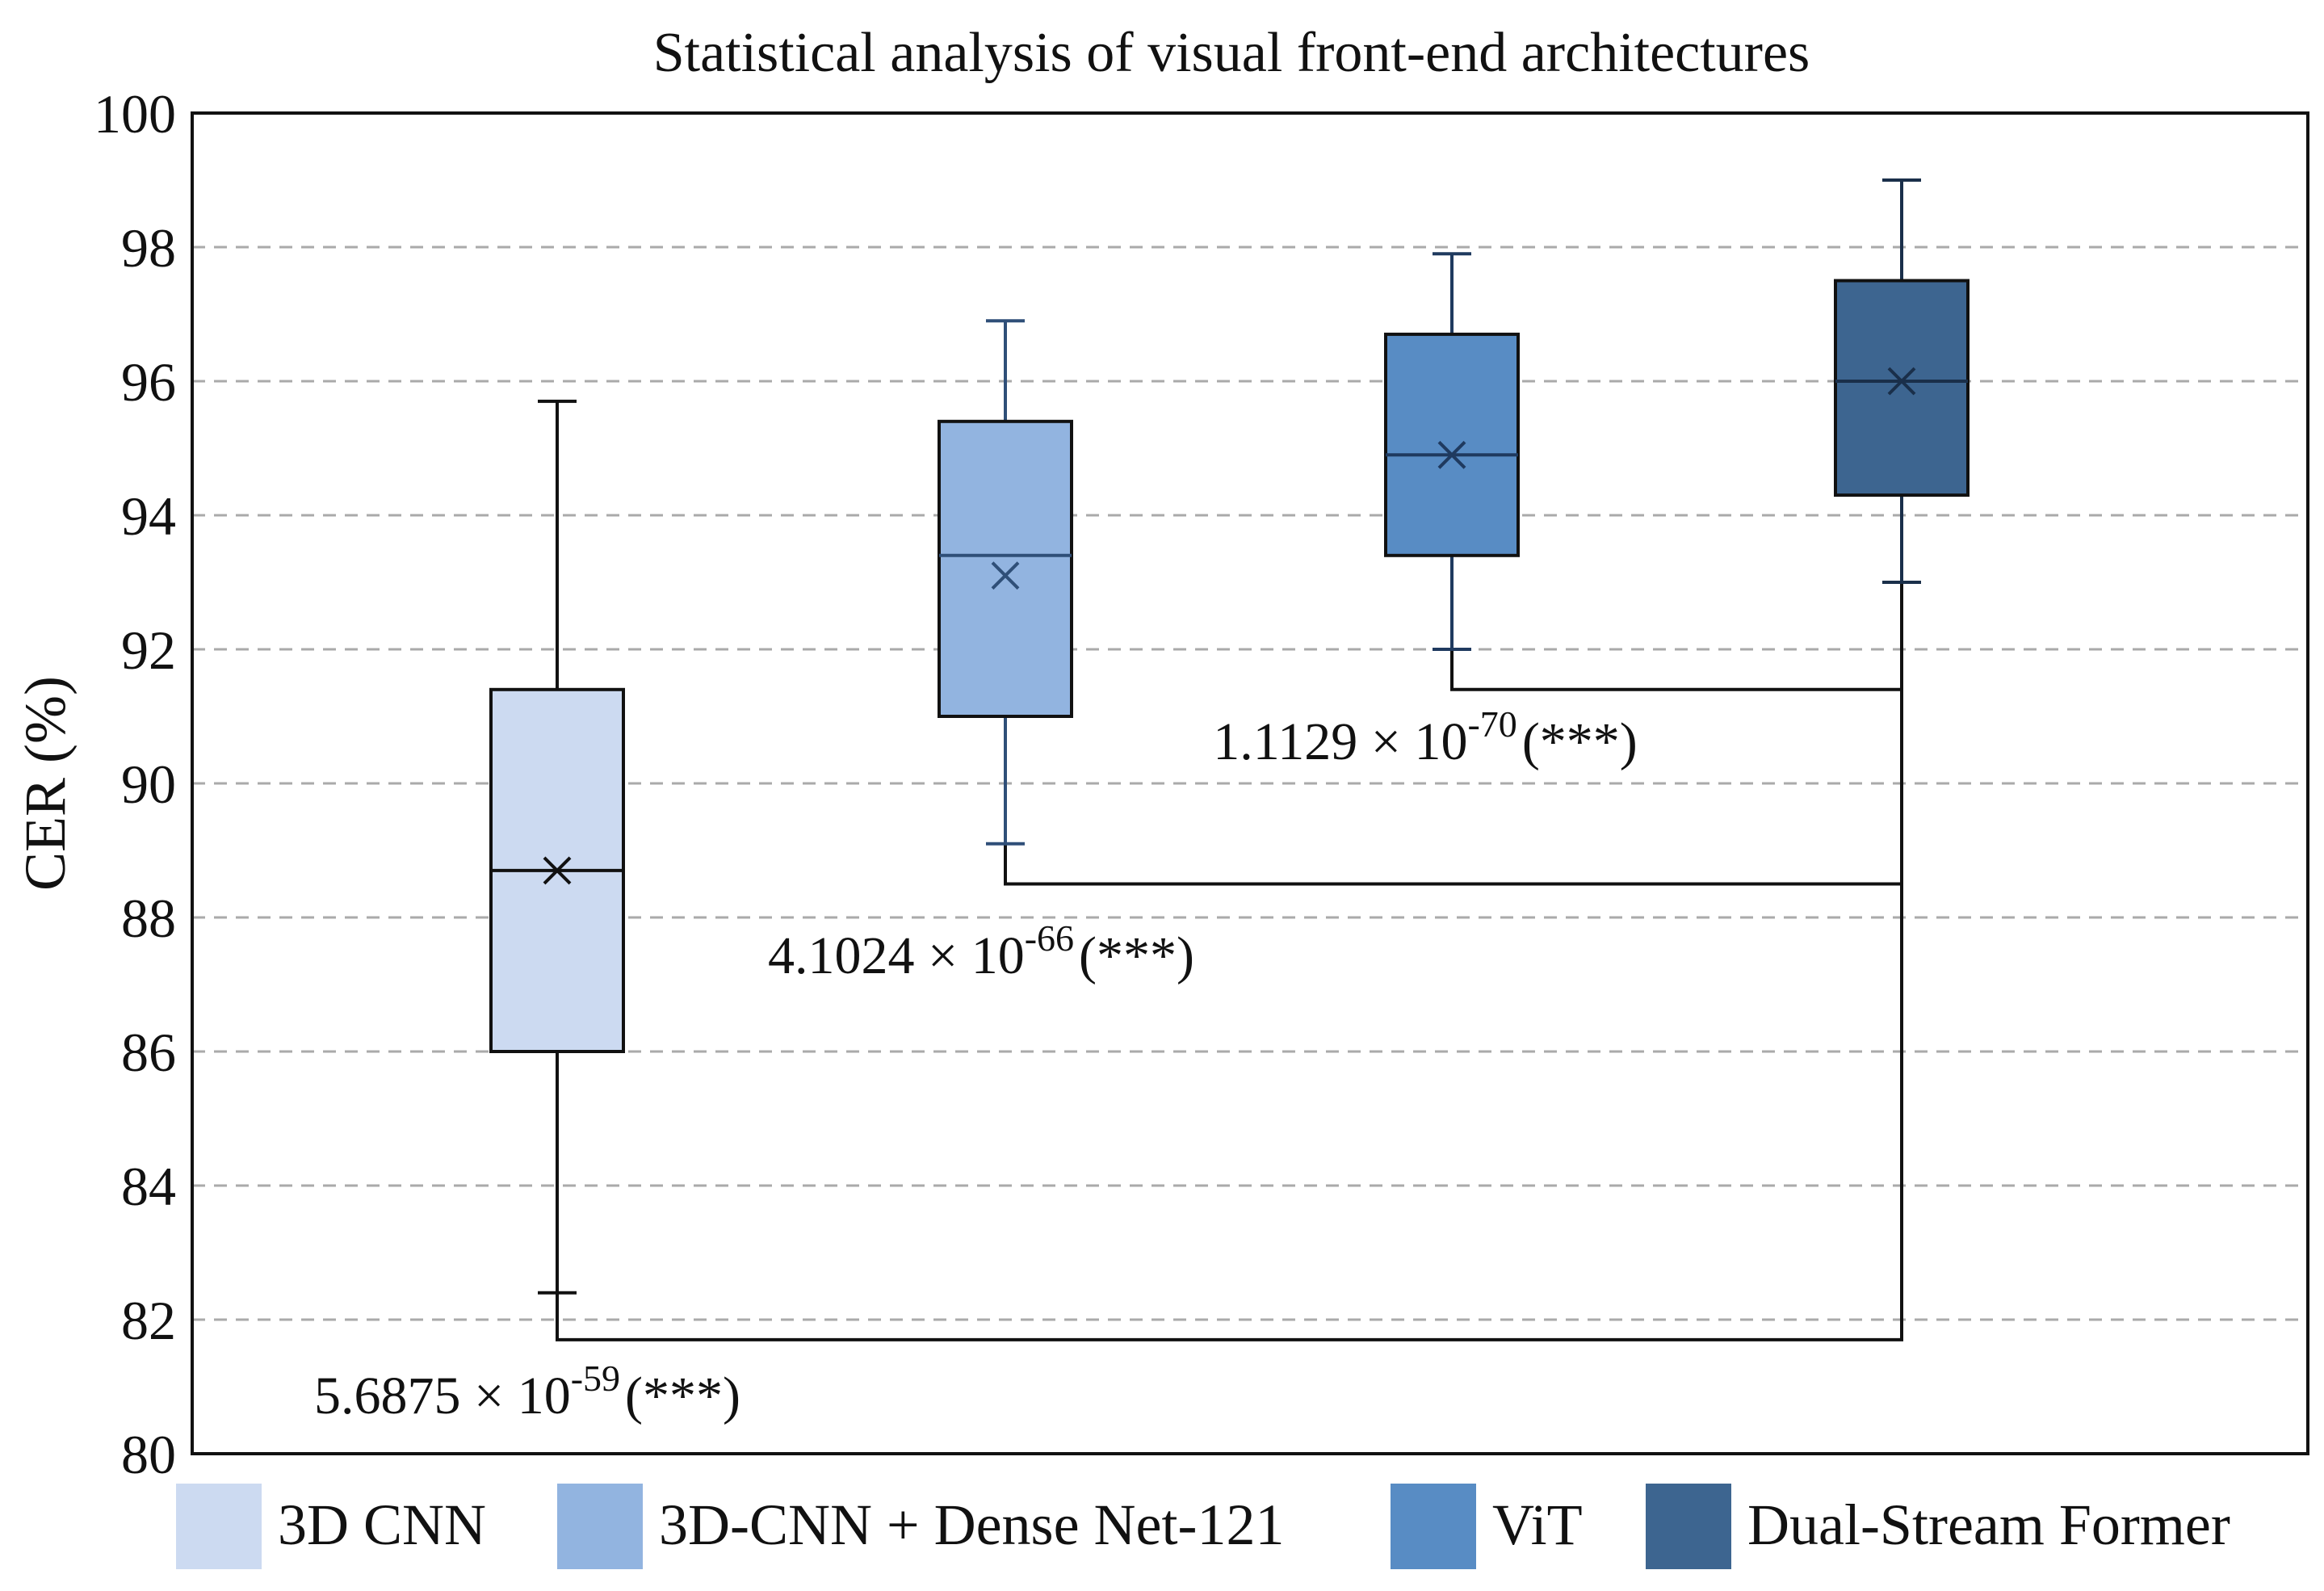  Describe the element at coordinates (1340, 741) in the screenshot. I see `p-value-mantissa: 1.1129 × 10` at that location.